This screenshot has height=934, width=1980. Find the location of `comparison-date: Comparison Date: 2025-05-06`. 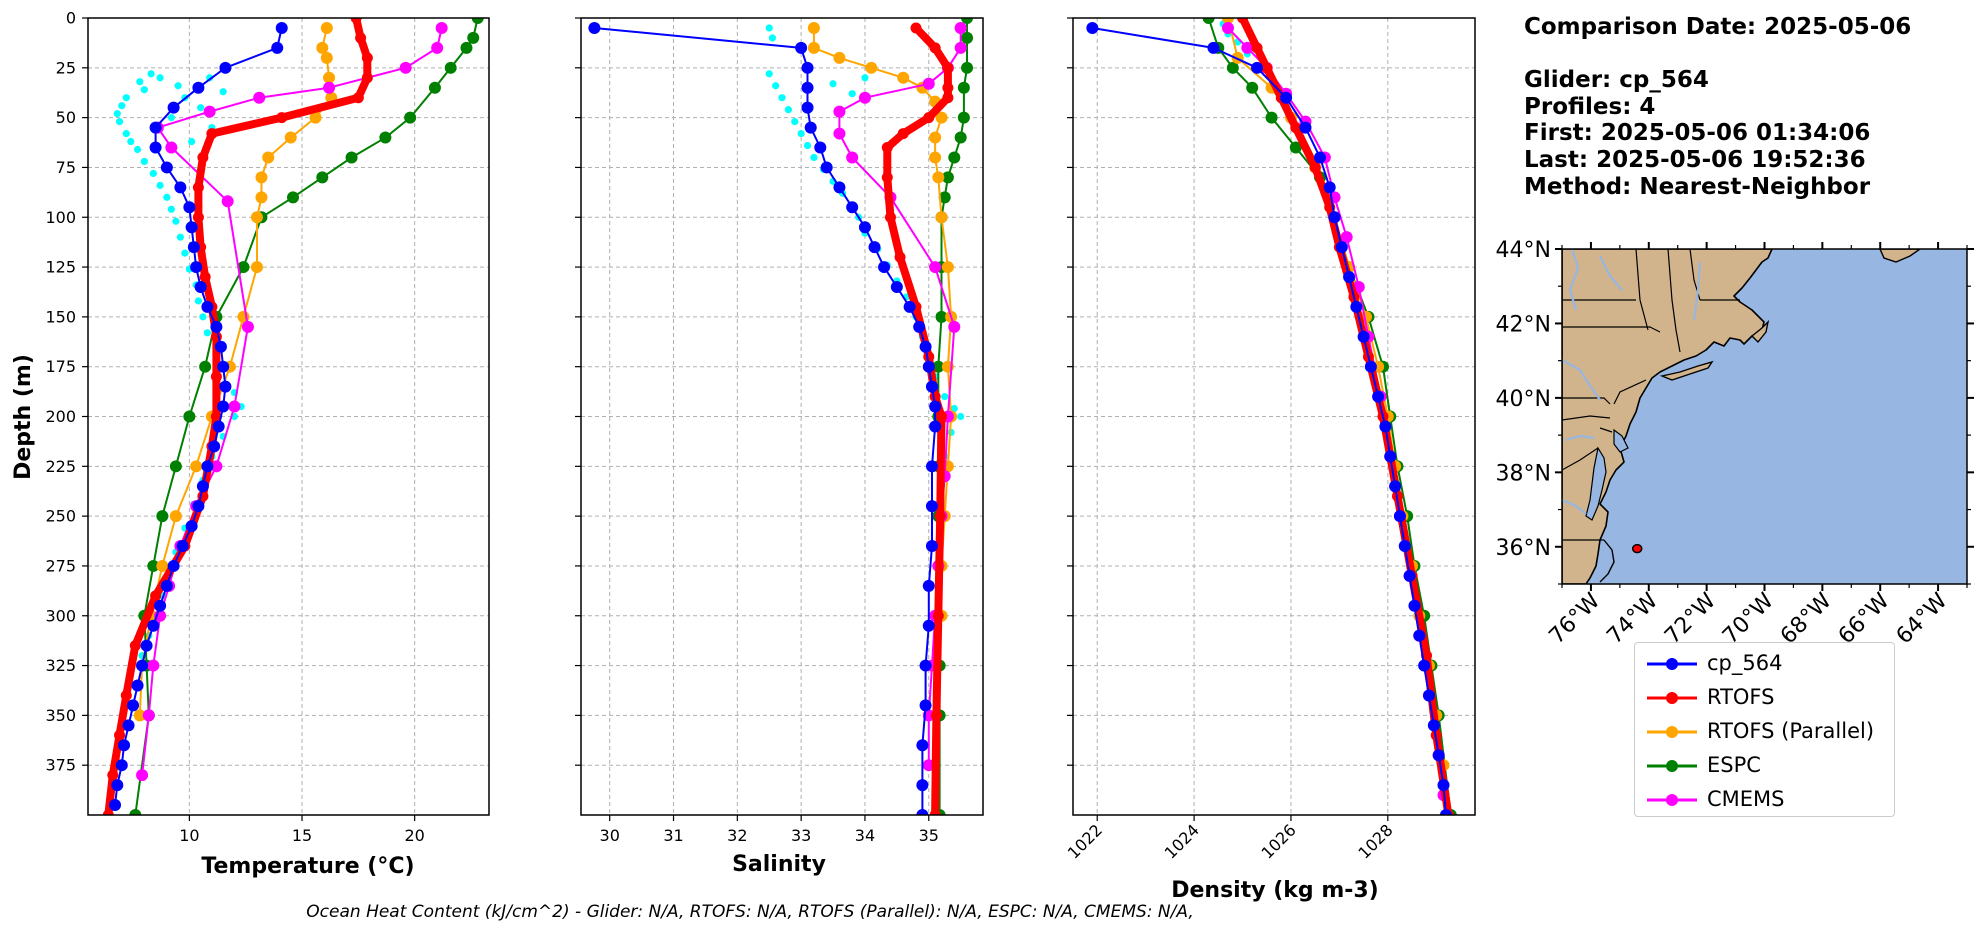

comparison-date: Comparison Date: 2025-05-06 is located at coordinates (1718, 27).